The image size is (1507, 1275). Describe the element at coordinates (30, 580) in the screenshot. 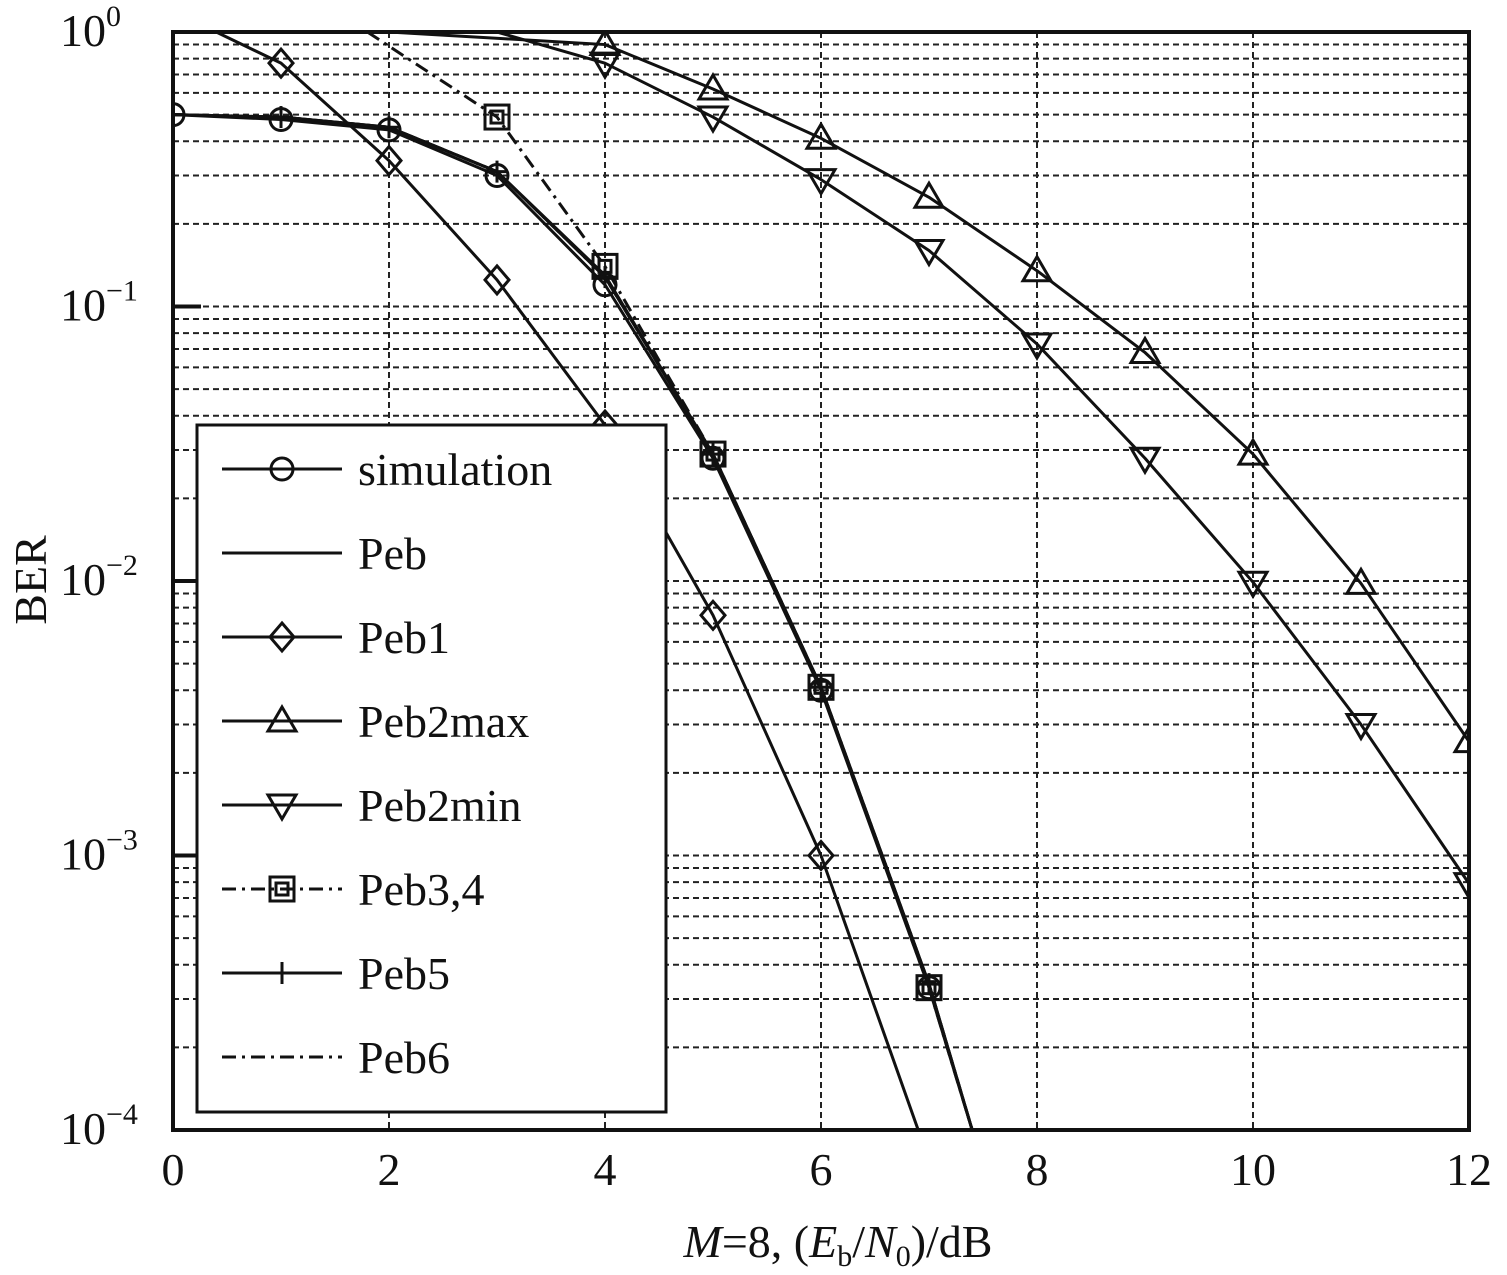

I see `y-axis-label: BER` at that location.